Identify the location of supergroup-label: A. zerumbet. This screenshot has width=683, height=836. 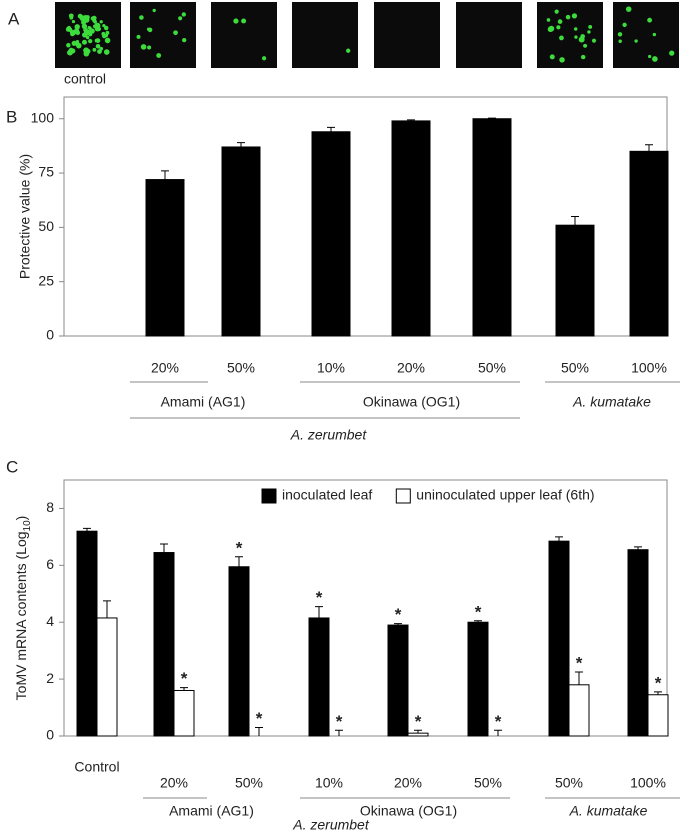
(331, 824).